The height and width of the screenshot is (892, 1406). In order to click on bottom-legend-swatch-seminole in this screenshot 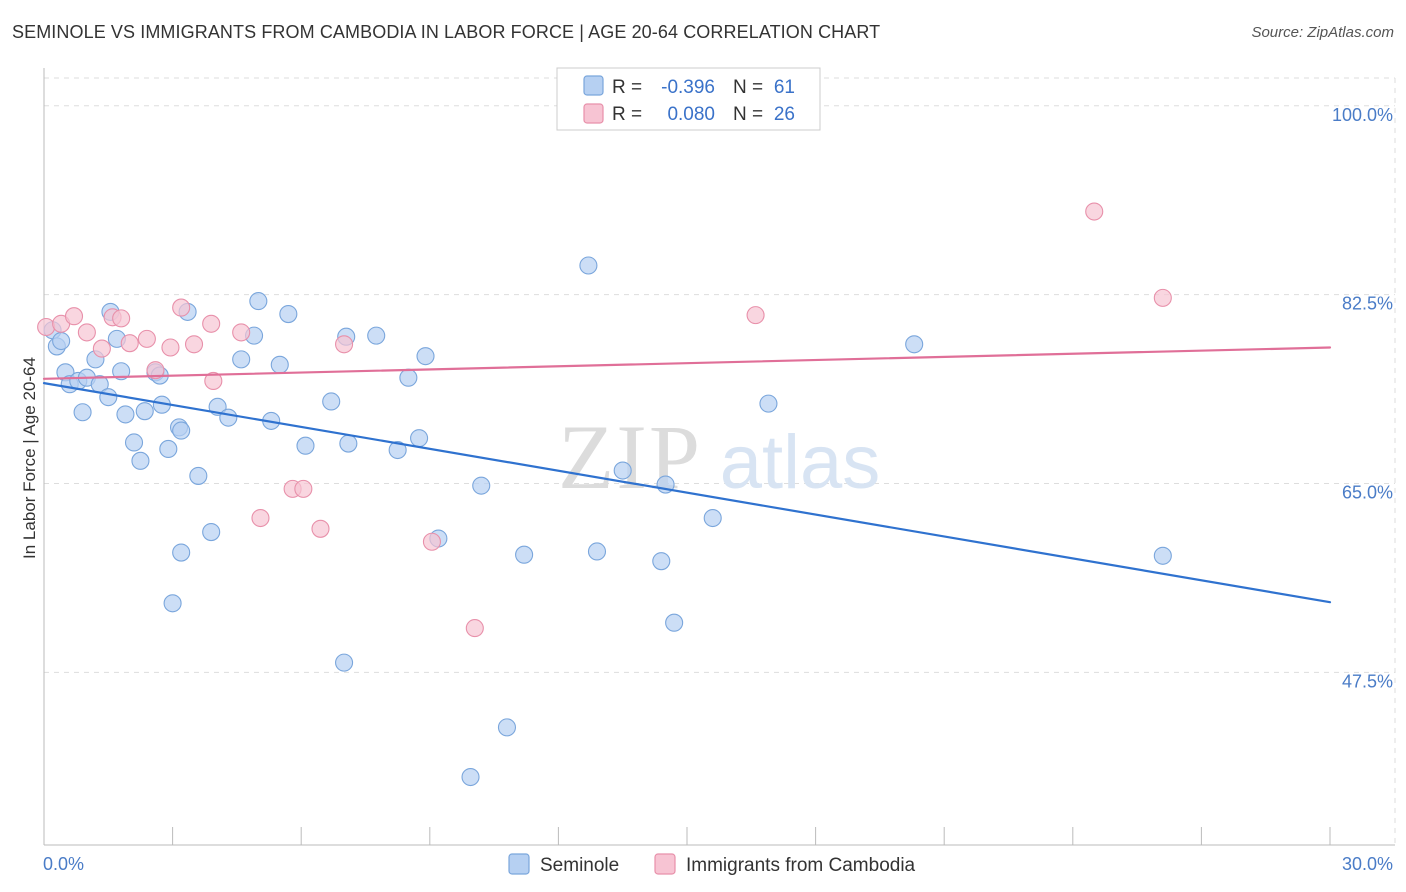, I will do `click(519, 864)`.